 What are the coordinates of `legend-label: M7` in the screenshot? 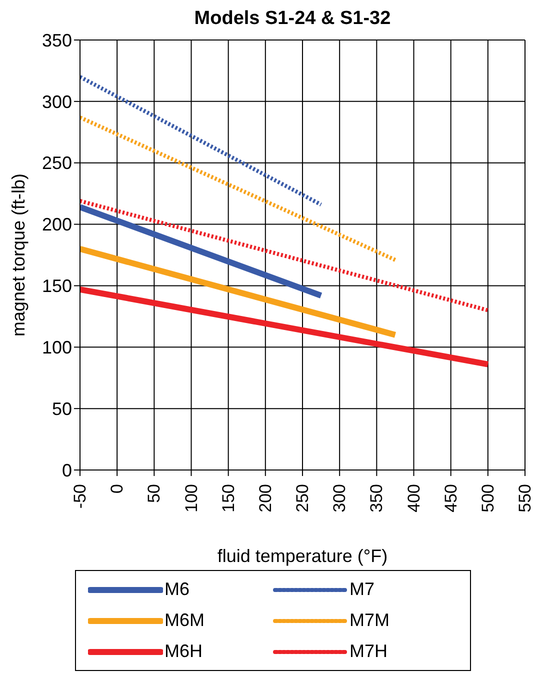 It's located at (362, 589).